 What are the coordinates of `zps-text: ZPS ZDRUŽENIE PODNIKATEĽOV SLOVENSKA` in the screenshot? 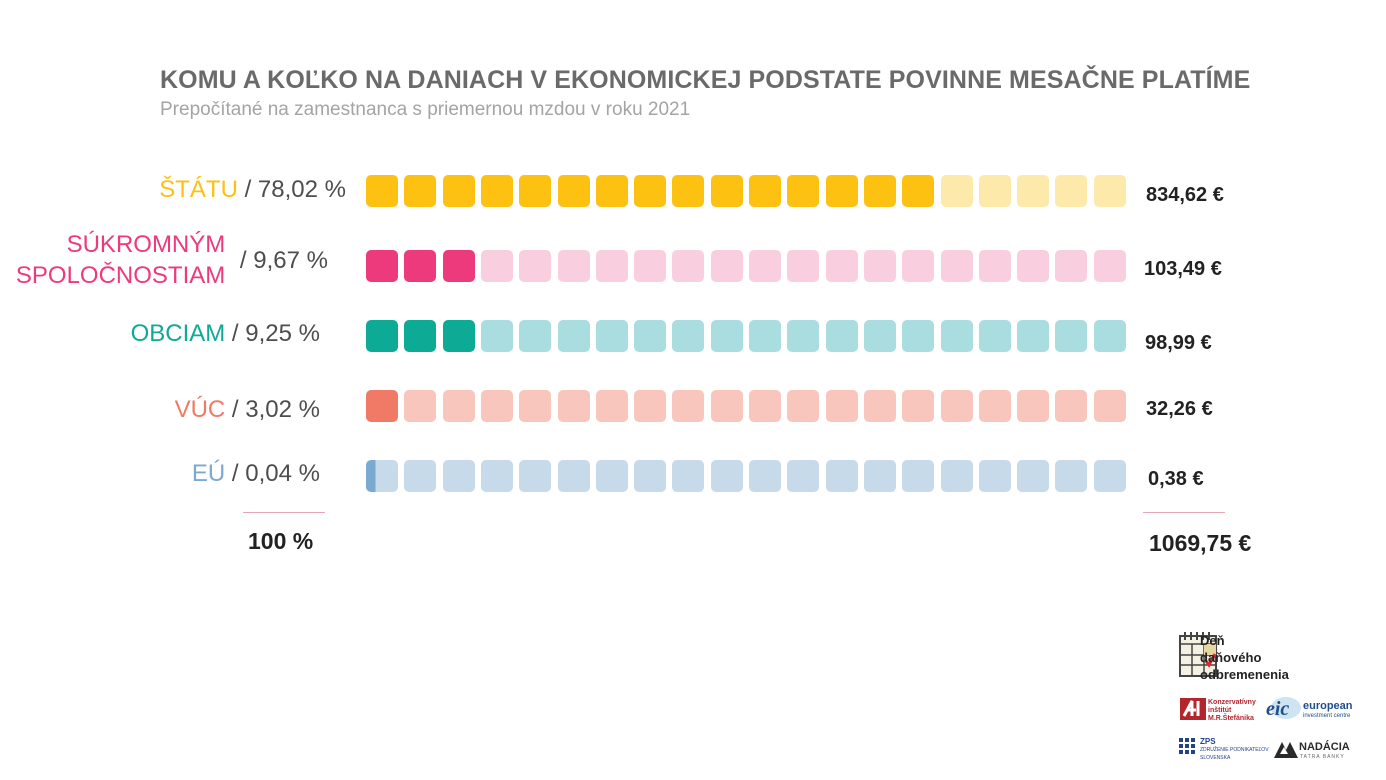 It's located at (1234, 750).